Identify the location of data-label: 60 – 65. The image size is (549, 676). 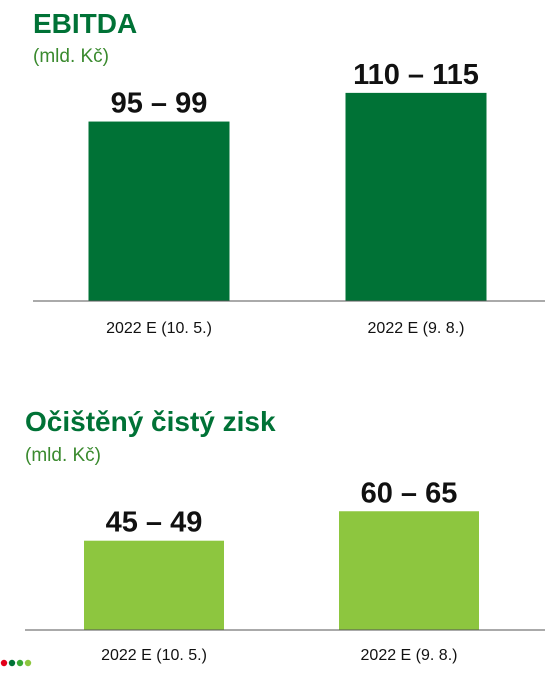
(409, 493).